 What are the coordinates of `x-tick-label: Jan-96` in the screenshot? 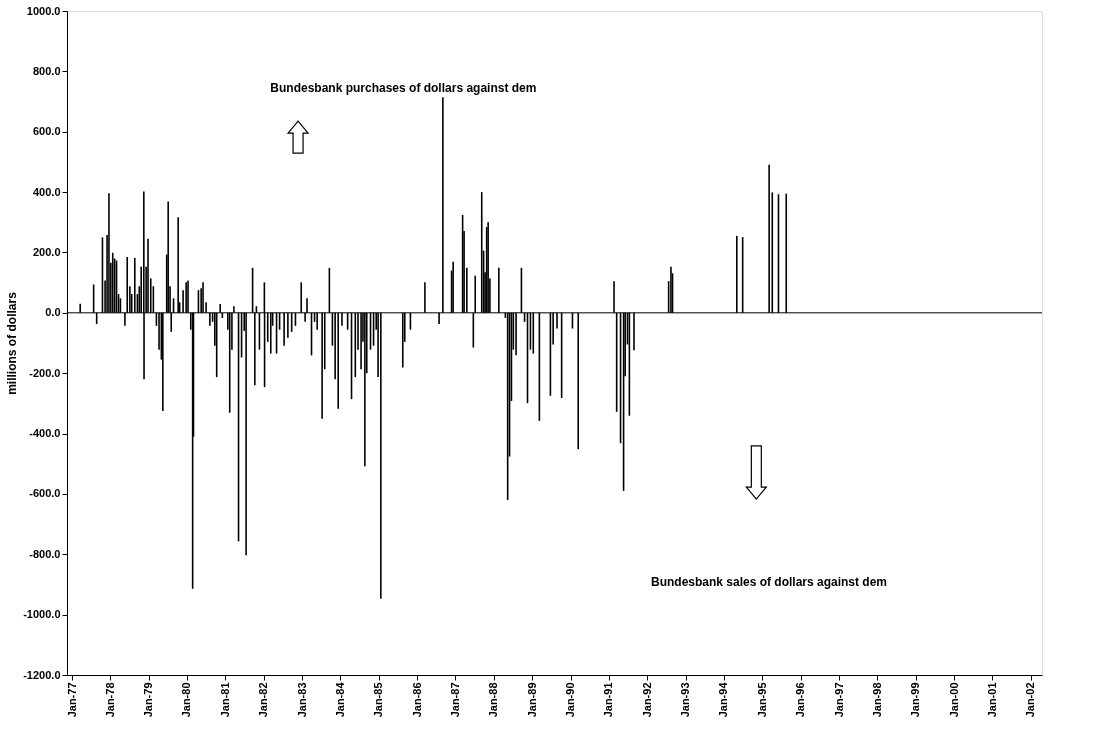 It's located at (800, 700).